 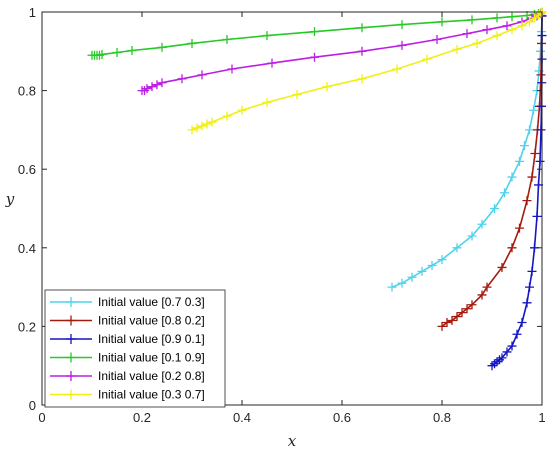 I want to click on y-axis-title: y, so click(x=10, y=199).